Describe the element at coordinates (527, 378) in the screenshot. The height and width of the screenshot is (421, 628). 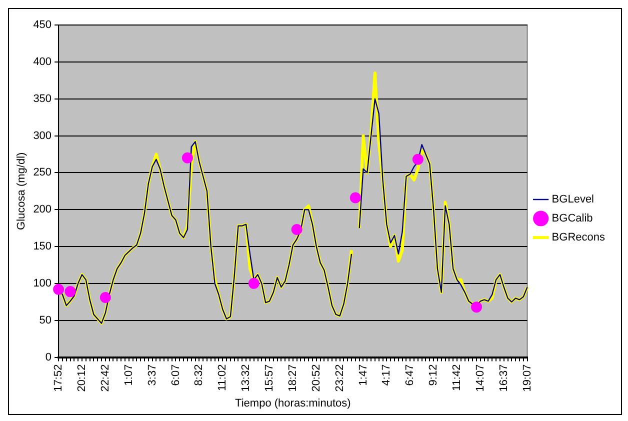
I see `x-tick-label: 19:07` at that location.